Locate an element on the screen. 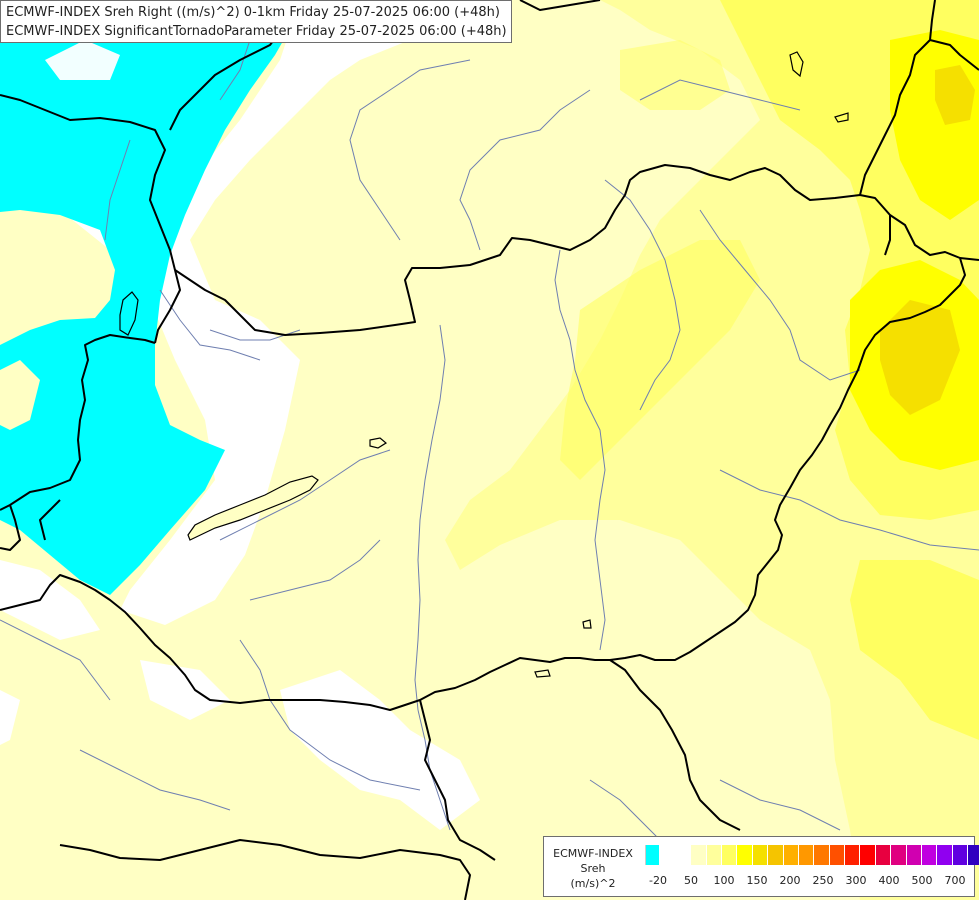 The width and height of the screenshot is (979, 900). legend-model-label: ECMWF-INDEX is located at coordinates (593, 853).